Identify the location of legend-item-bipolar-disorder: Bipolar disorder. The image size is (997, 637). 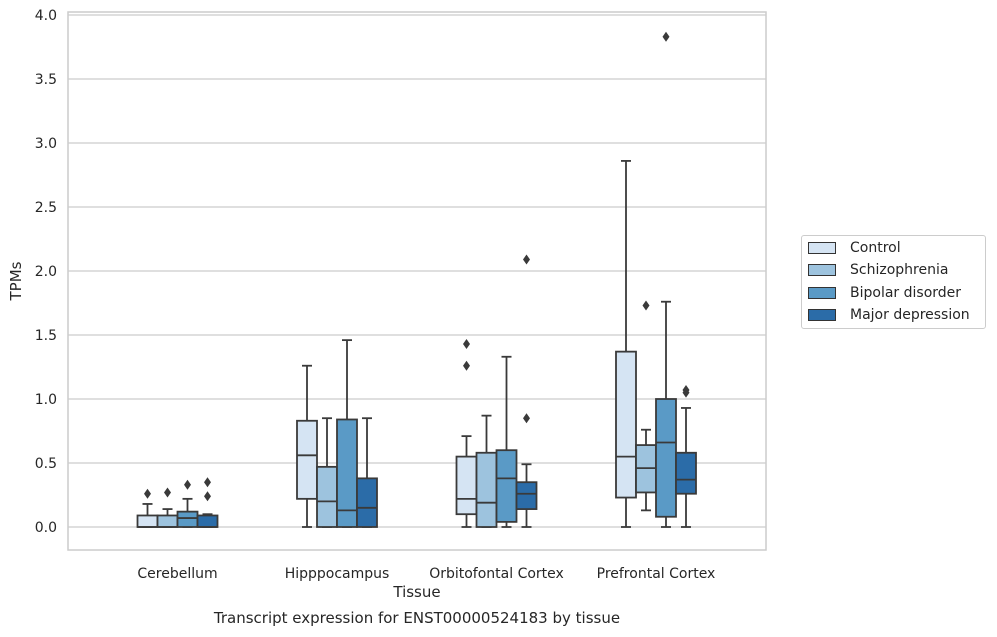
(884, 293).